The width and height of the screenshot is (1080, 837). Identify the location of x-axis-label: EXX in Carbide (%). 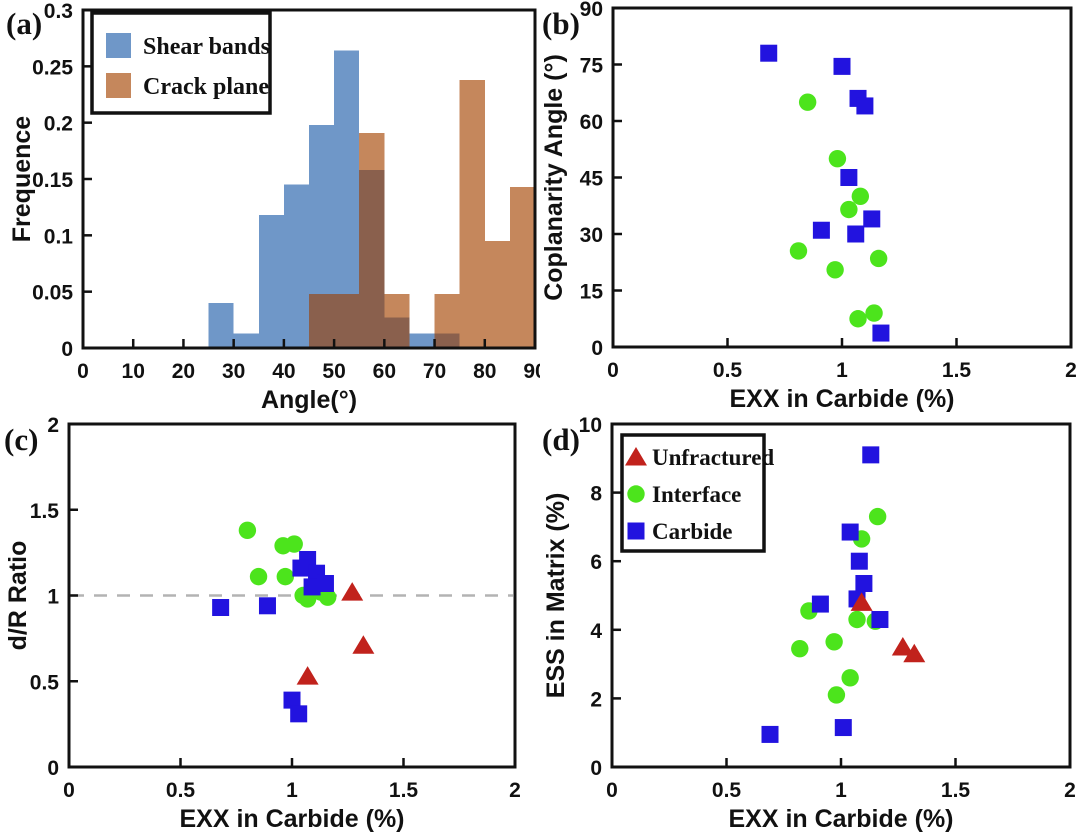
(291, 819).